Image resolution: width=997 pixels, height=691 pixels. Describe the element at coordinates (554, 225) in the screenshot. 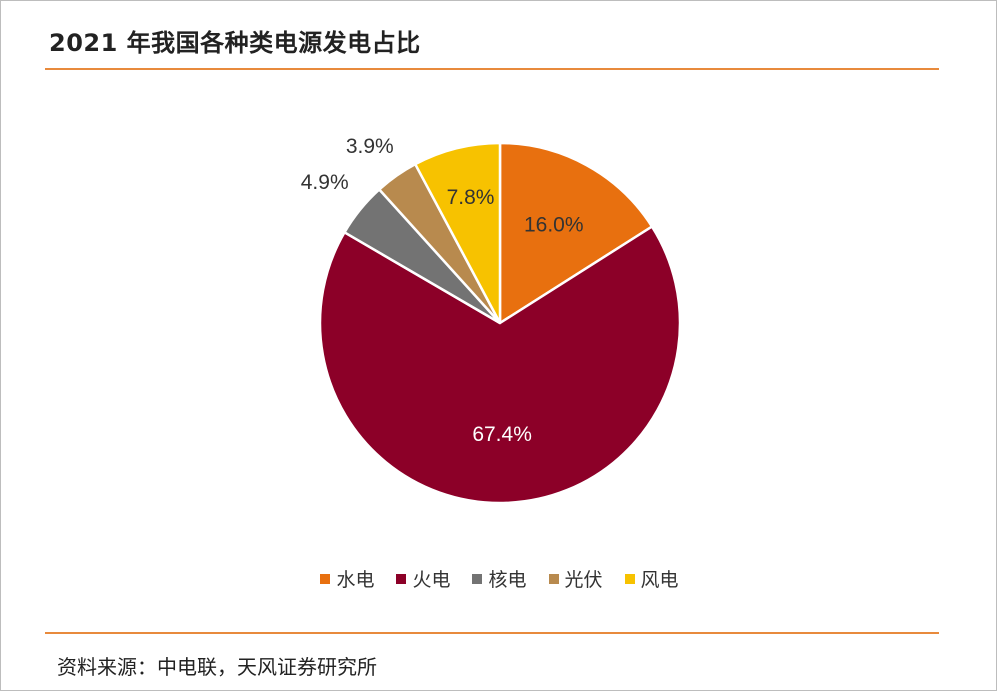

I see `pie-label-1: 16.0%` at that location.